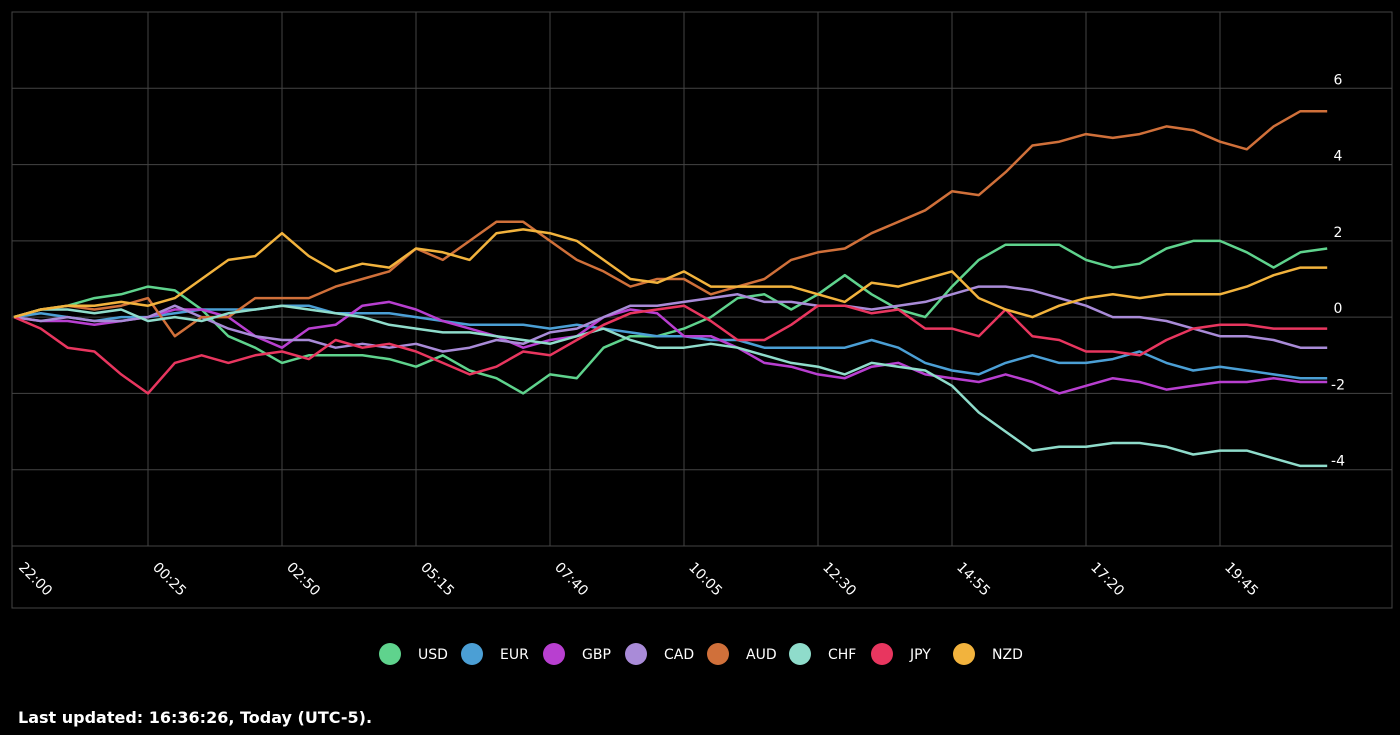 Image resolution: width=1400 pixels, height=735 pixels. What do you see at coordinates (679, 655) in the screenshot?
I see `legend-label: CAD` at bounding box center [679, 655].